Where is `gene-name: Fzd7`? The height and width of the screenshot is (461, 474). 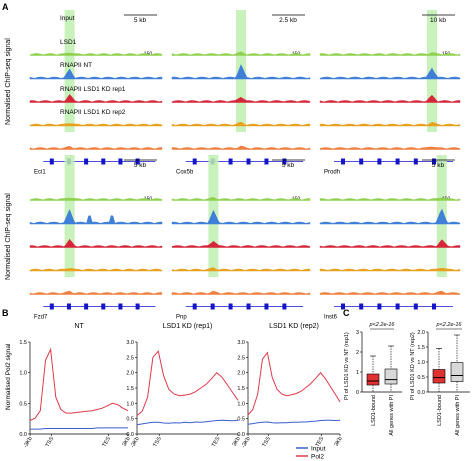 gene-name: Fzd7 is located at coordinates (41, 318).